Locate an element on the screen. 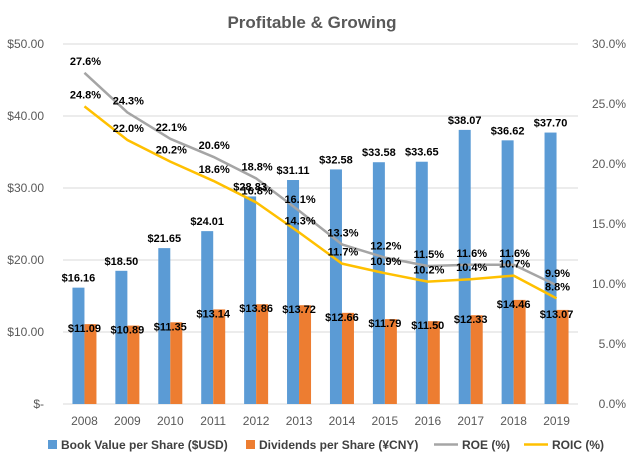  roic-label: 10.4% is located at coordinates (471, 268).